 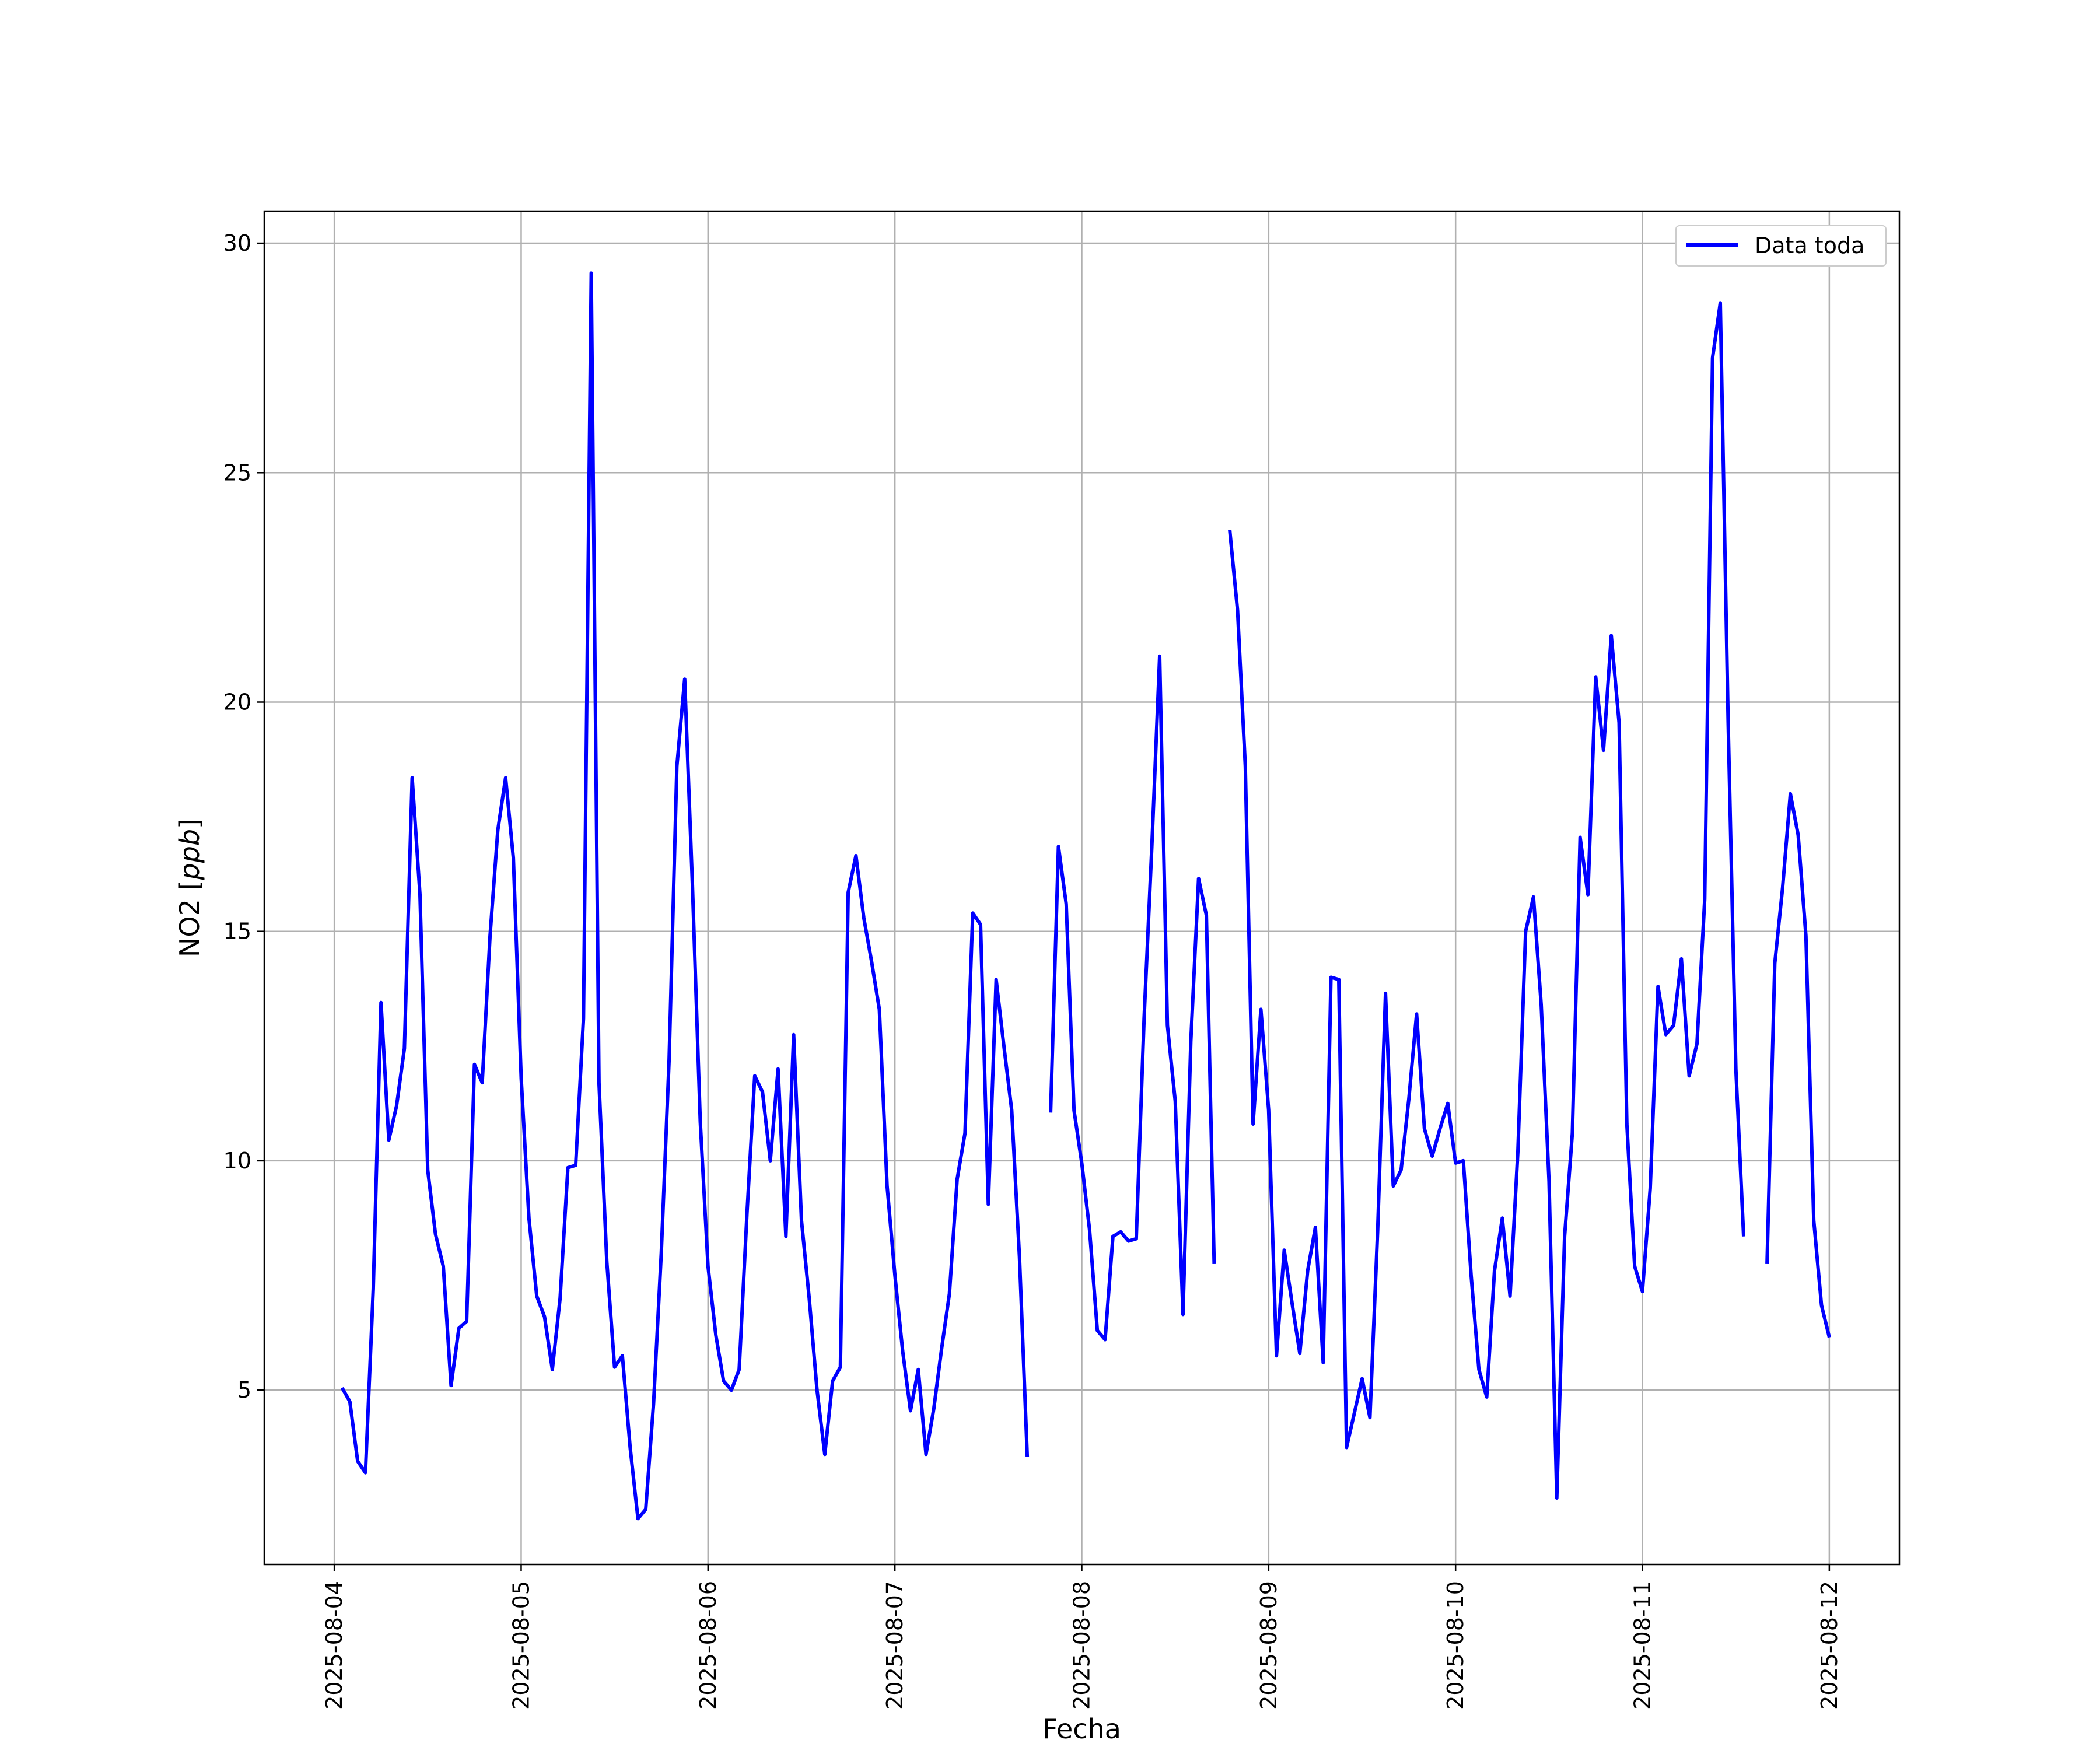 I want to click on y-tick-label: 20, so click(x=237, y=702).